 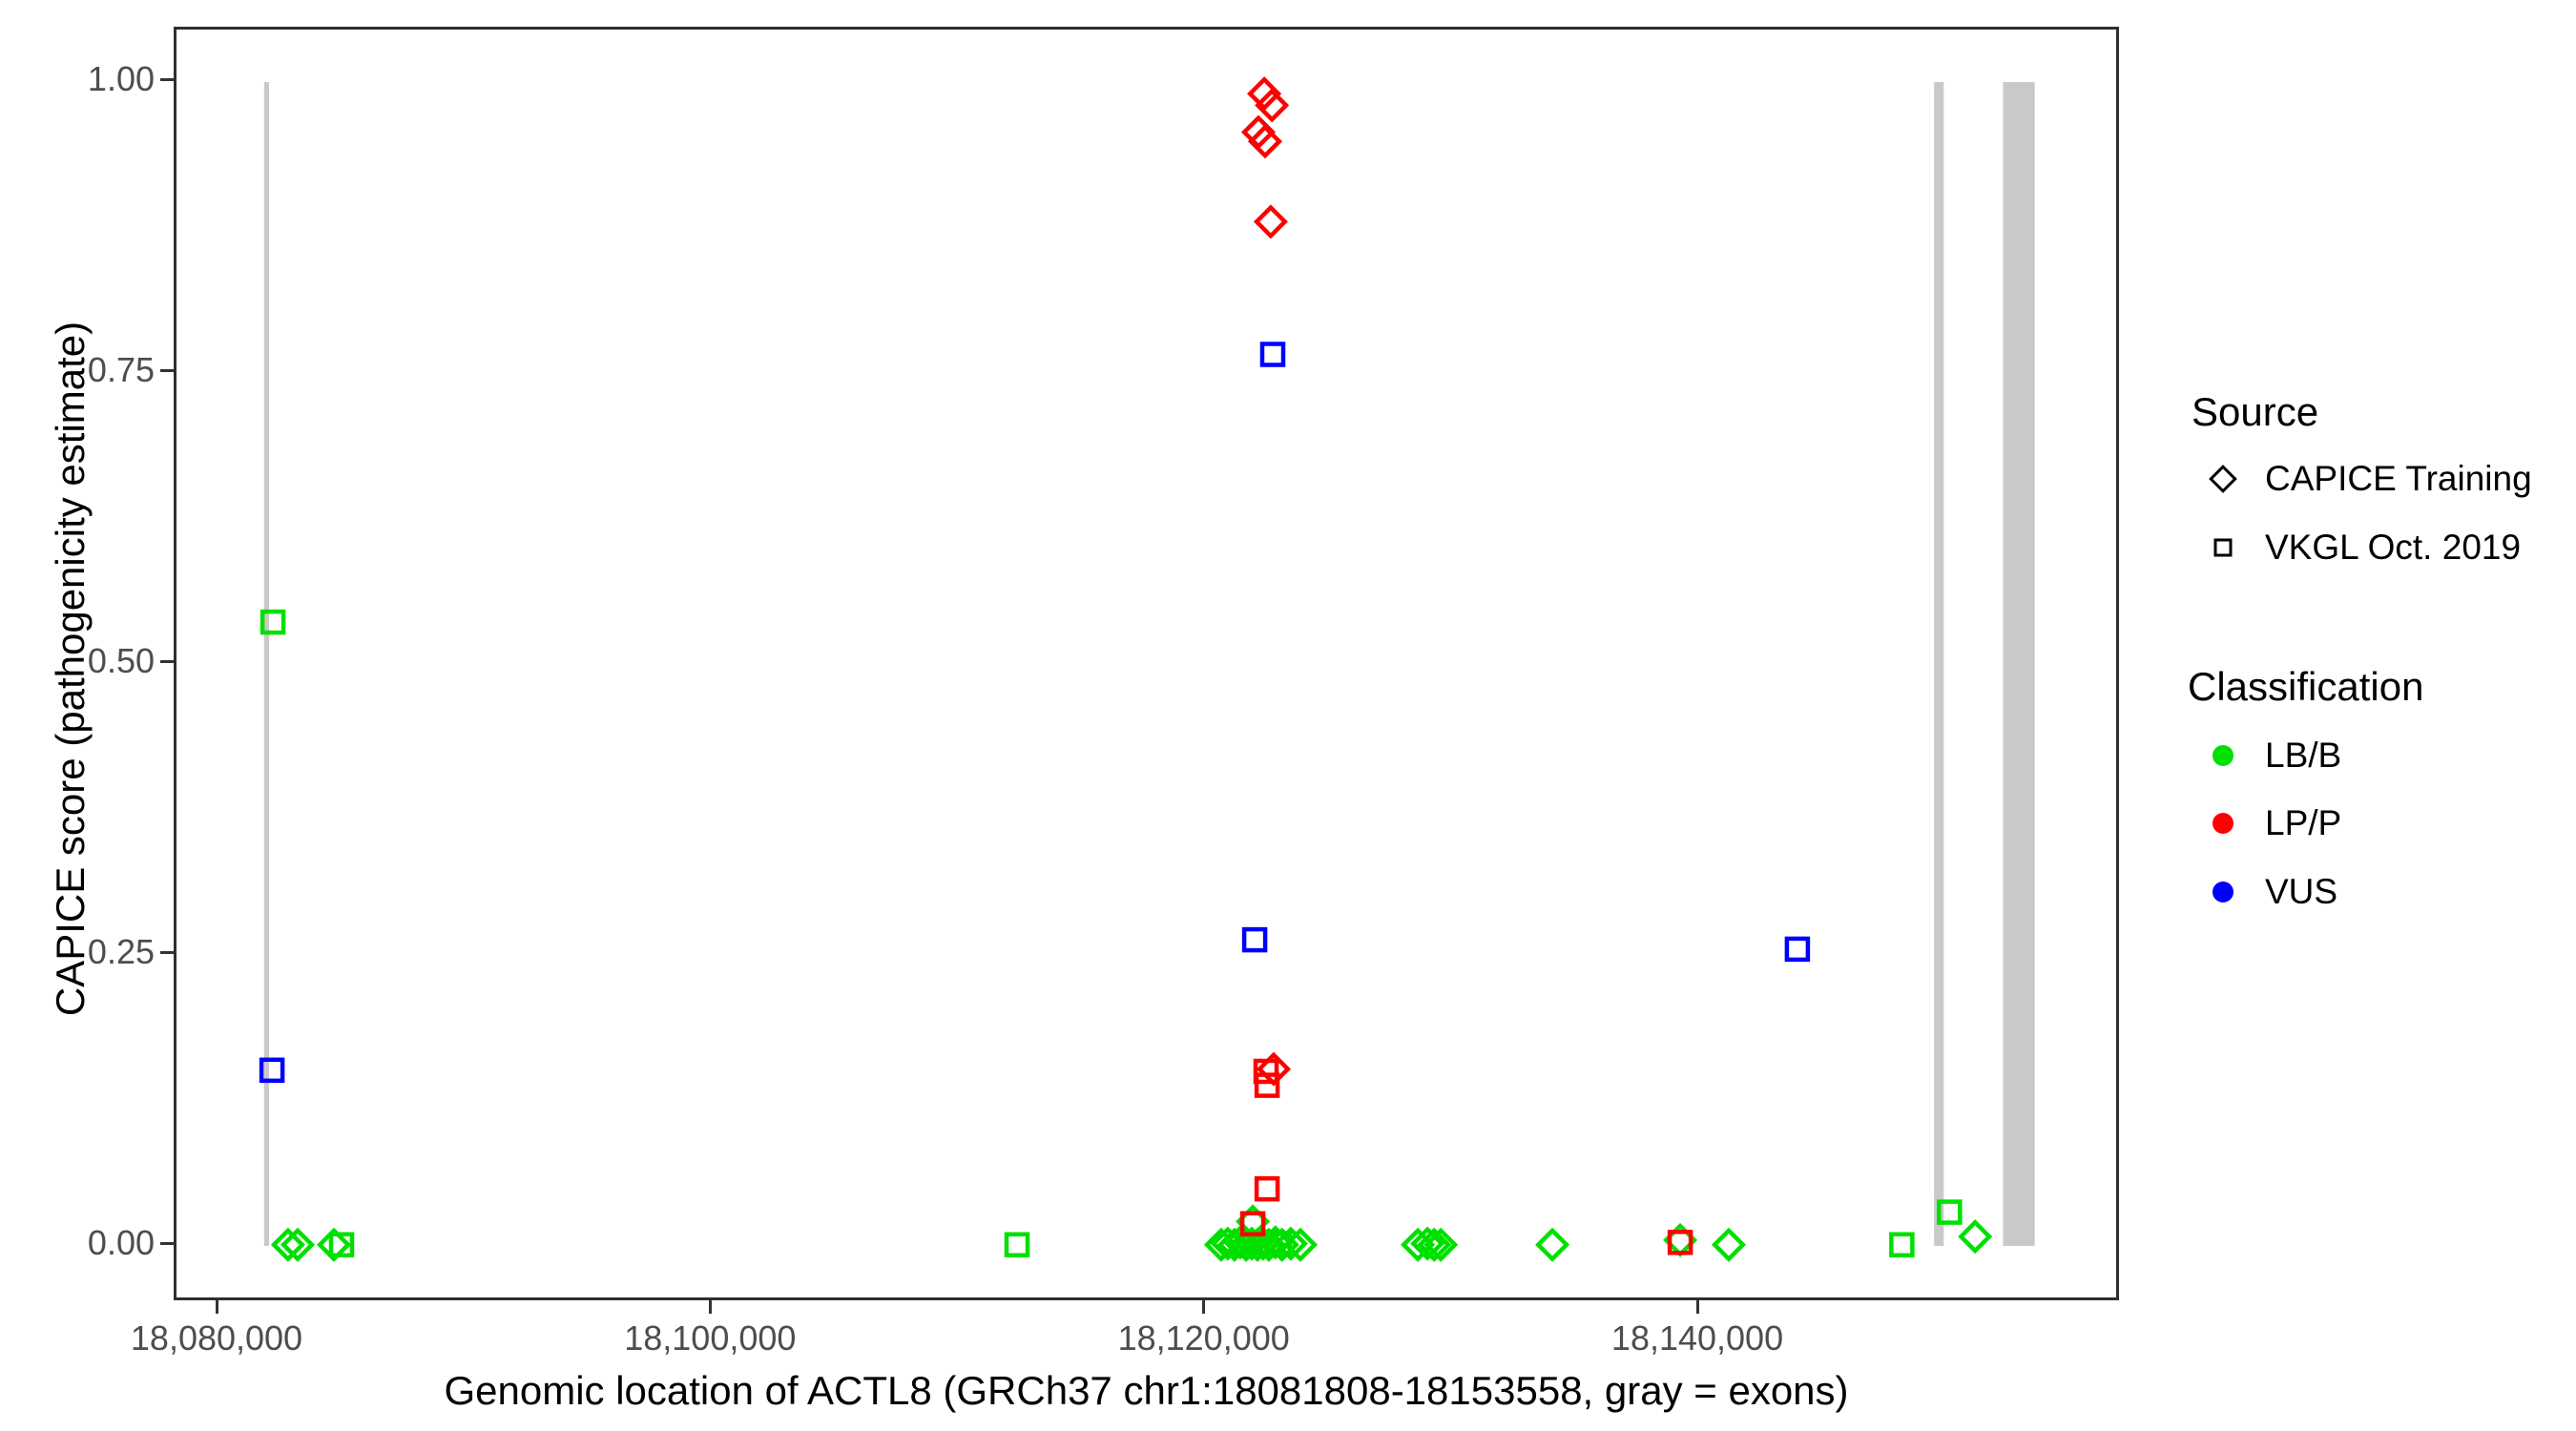 What do you see at coordinates (121, 951) in the screenshot?
I see `y-tick-label: 0.25` at bounding box center [121, 951].